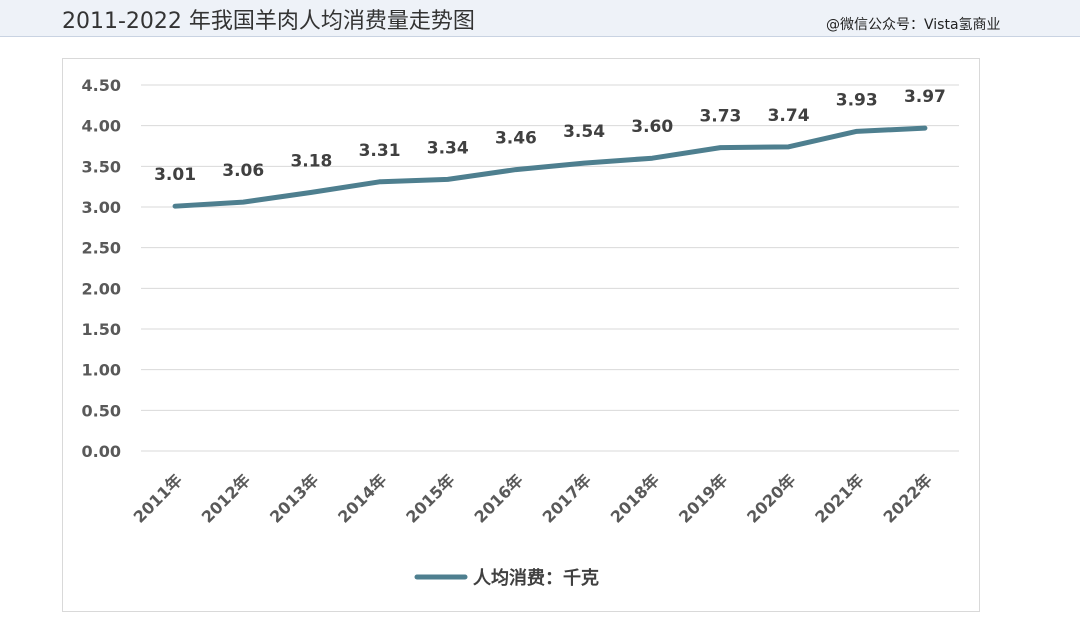 The image size is (1080, 635). I want to click on x-tick-label: 2015年, so click(430, 498).